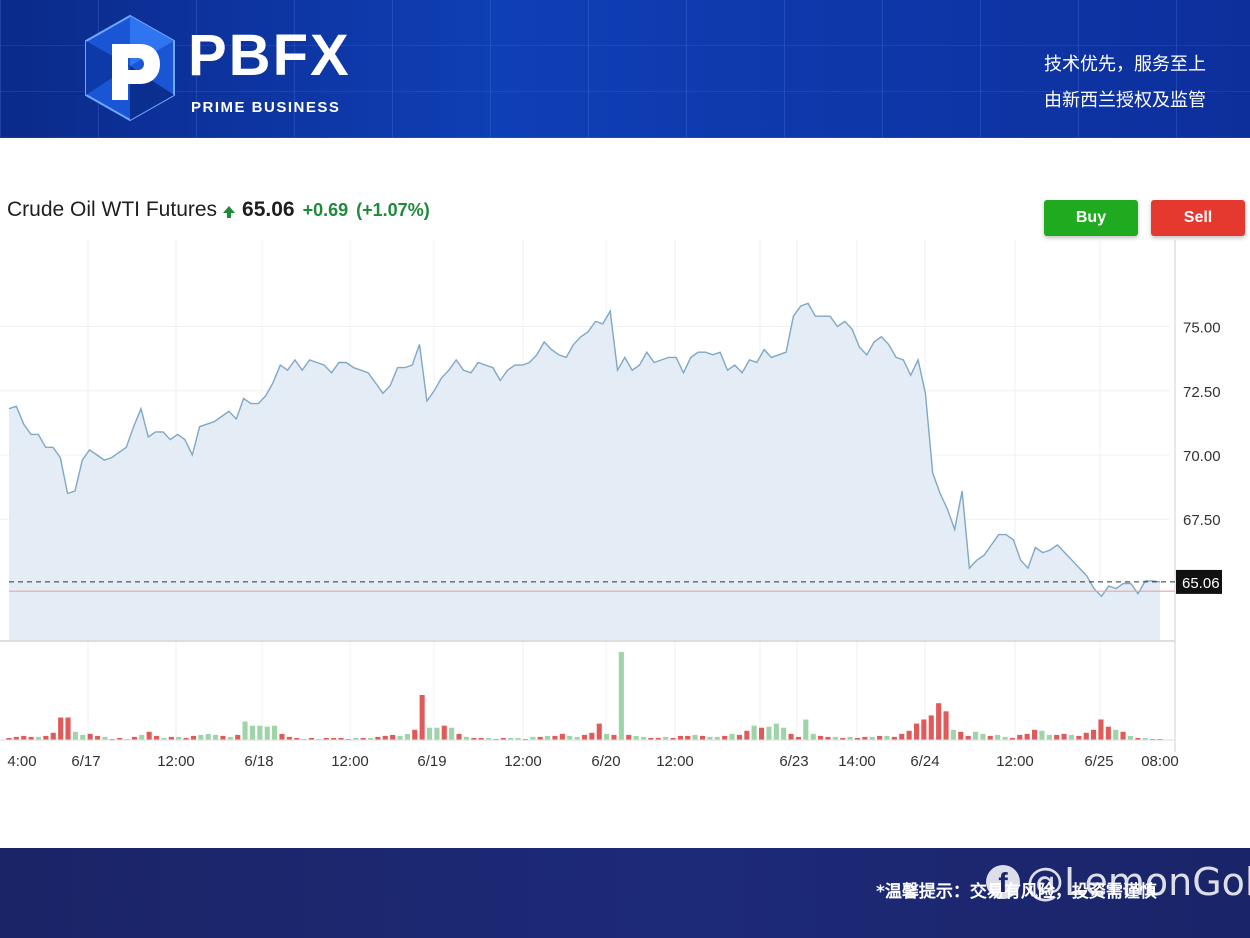  I want to click on last-price-badge, so click(1199, 581).